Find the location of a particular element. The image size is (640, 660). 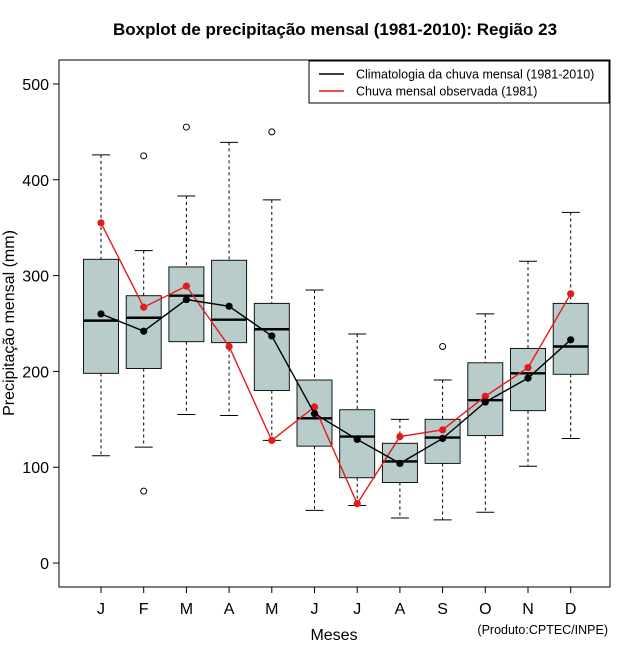

y-tick-label: 400 is located at coordinates (35, 181).